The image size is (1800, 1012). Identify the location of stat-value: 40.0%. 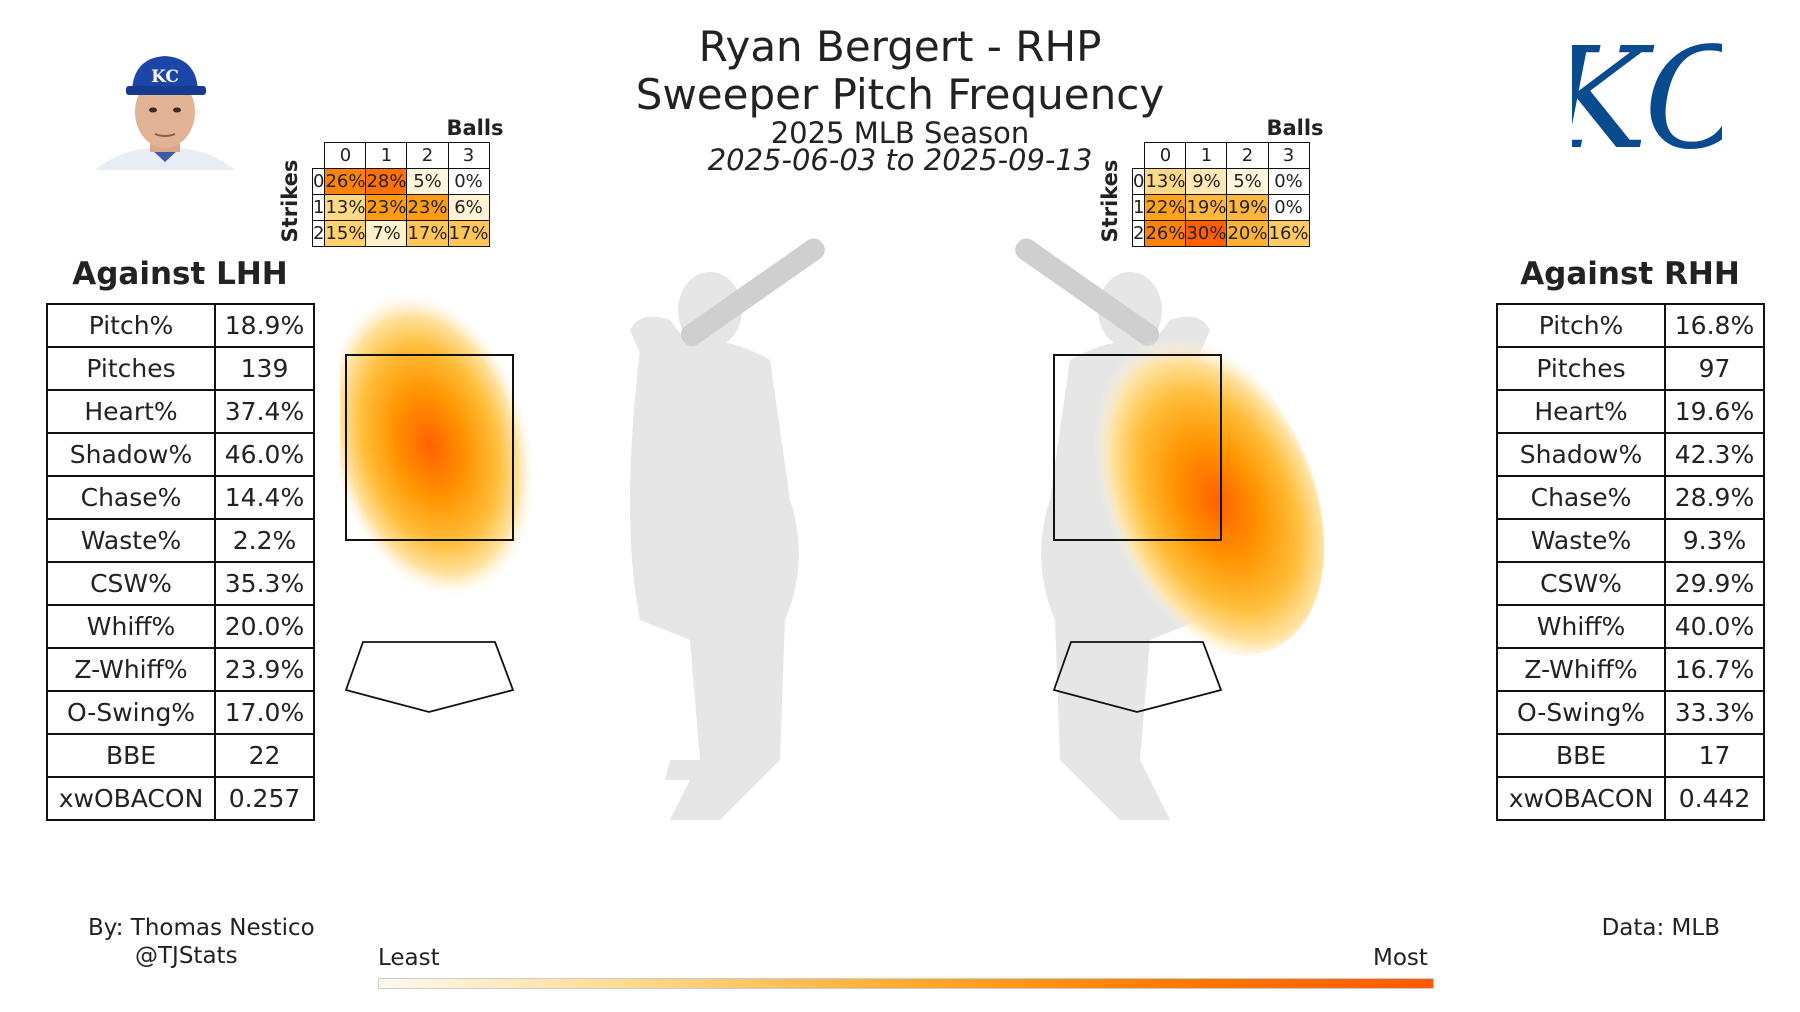
(1714, 626).